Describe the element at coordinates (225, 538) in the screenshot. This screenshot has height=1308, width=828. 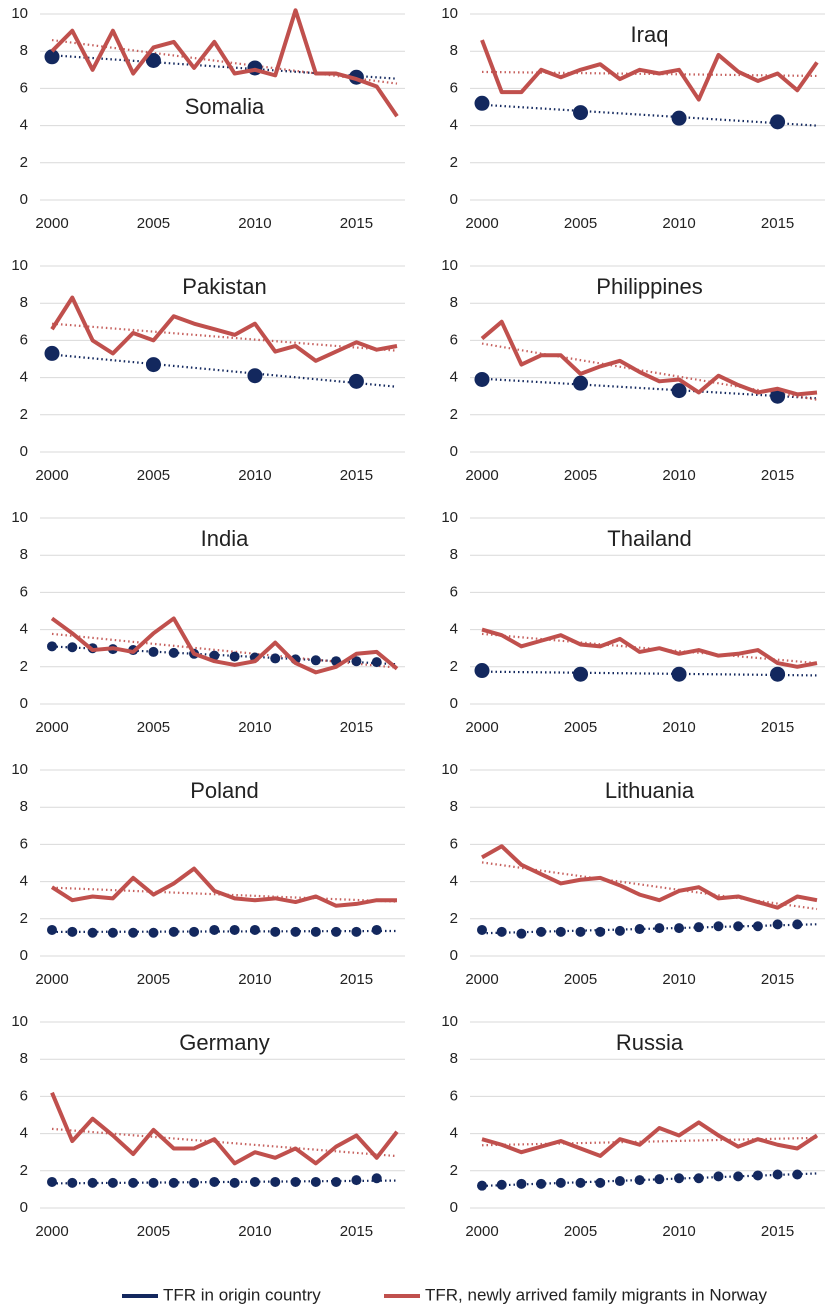
I see `chart-title: India` at that location.